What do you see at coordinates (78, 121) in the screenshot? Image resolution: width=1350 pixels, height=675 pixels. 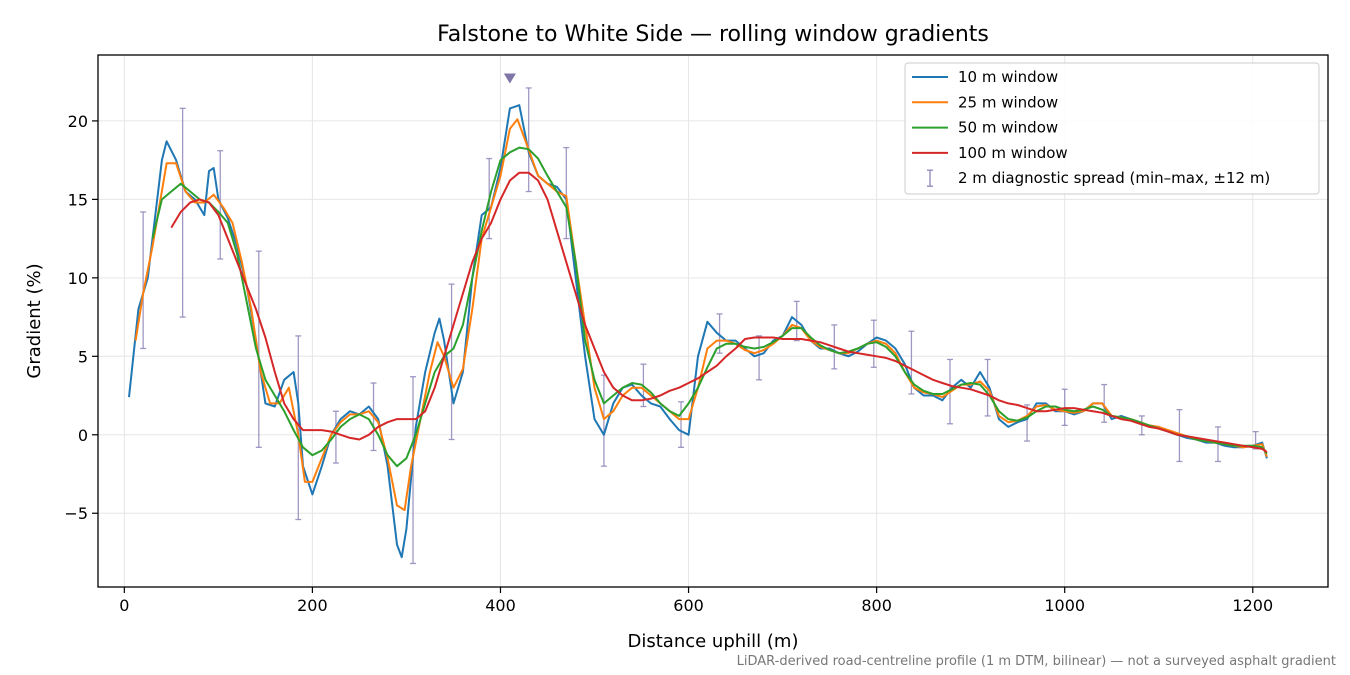 I see `y-tick-label: 20` at bounding box center [78, 121].